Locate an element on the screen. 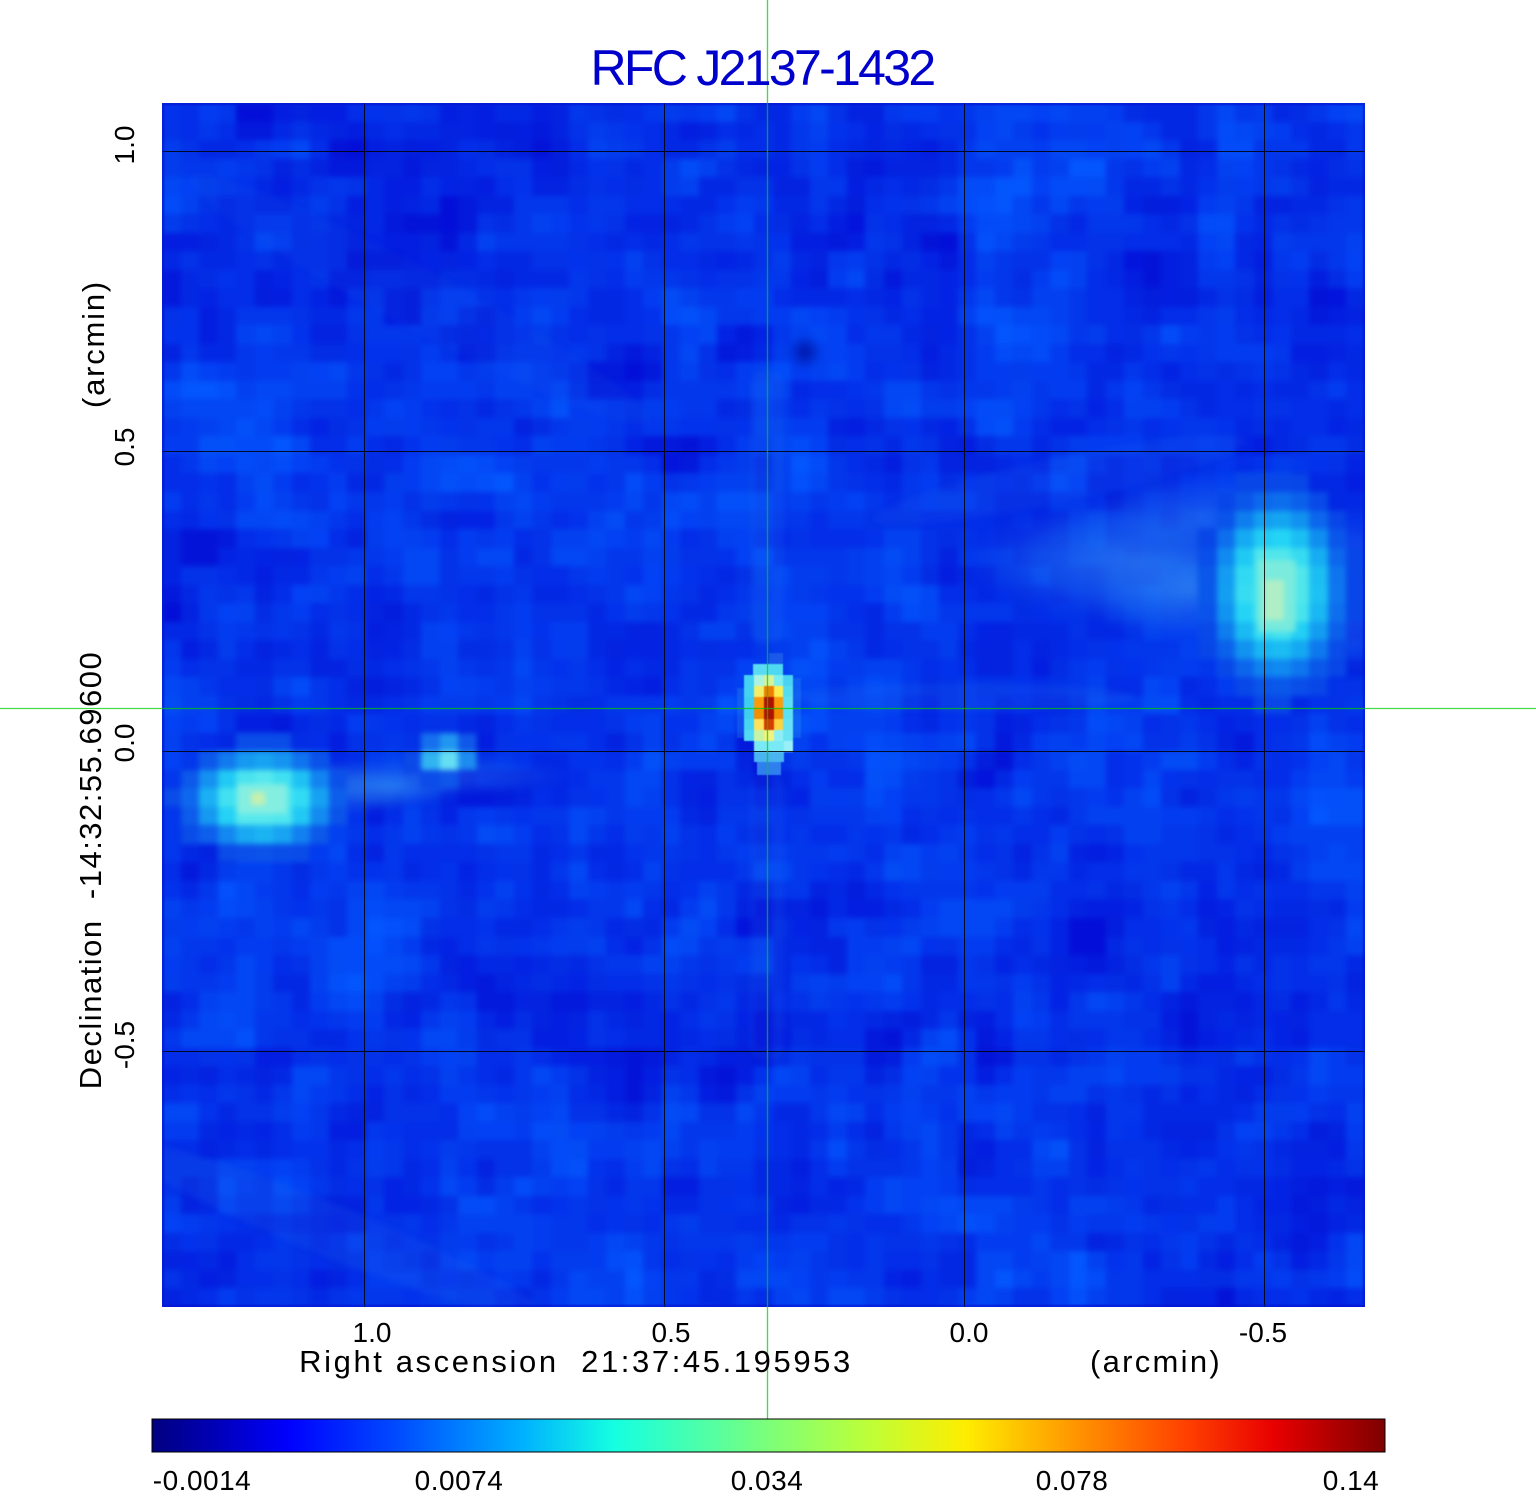 The image size is (1536, 1511). svg-text: -0.0014 is located at coordinates (202, 1480).